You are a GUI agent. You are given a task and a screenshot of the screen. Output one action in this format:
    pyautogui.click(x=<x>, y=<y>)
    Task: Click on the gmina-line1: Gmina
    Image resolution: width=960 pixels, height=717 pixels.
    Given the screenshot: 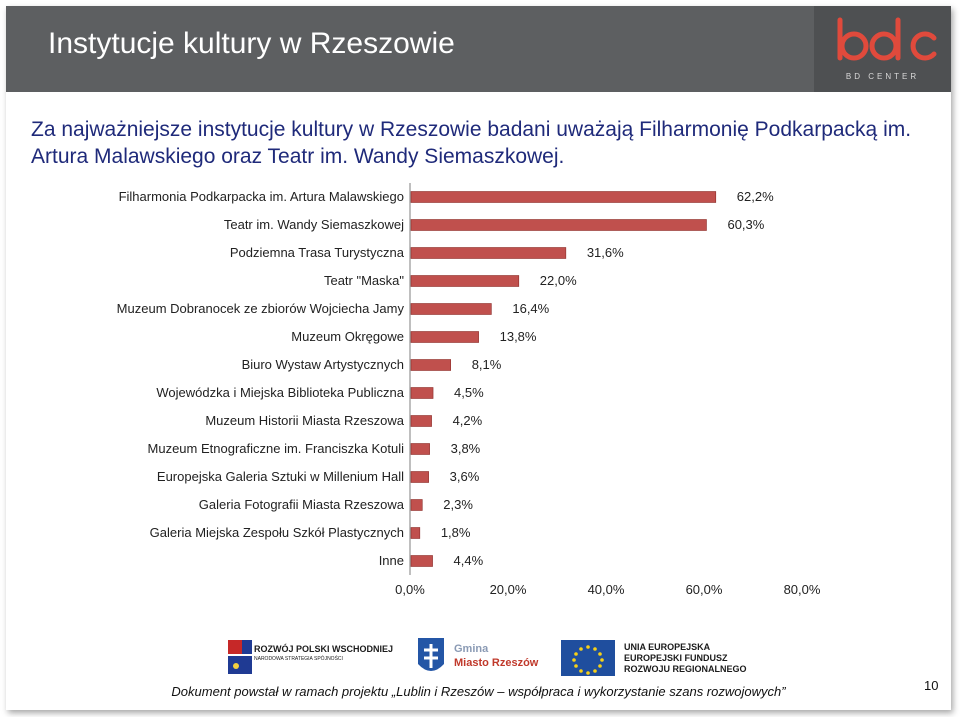 What is the action you would take?
    pyautogui.click(x=471, y=649)
    